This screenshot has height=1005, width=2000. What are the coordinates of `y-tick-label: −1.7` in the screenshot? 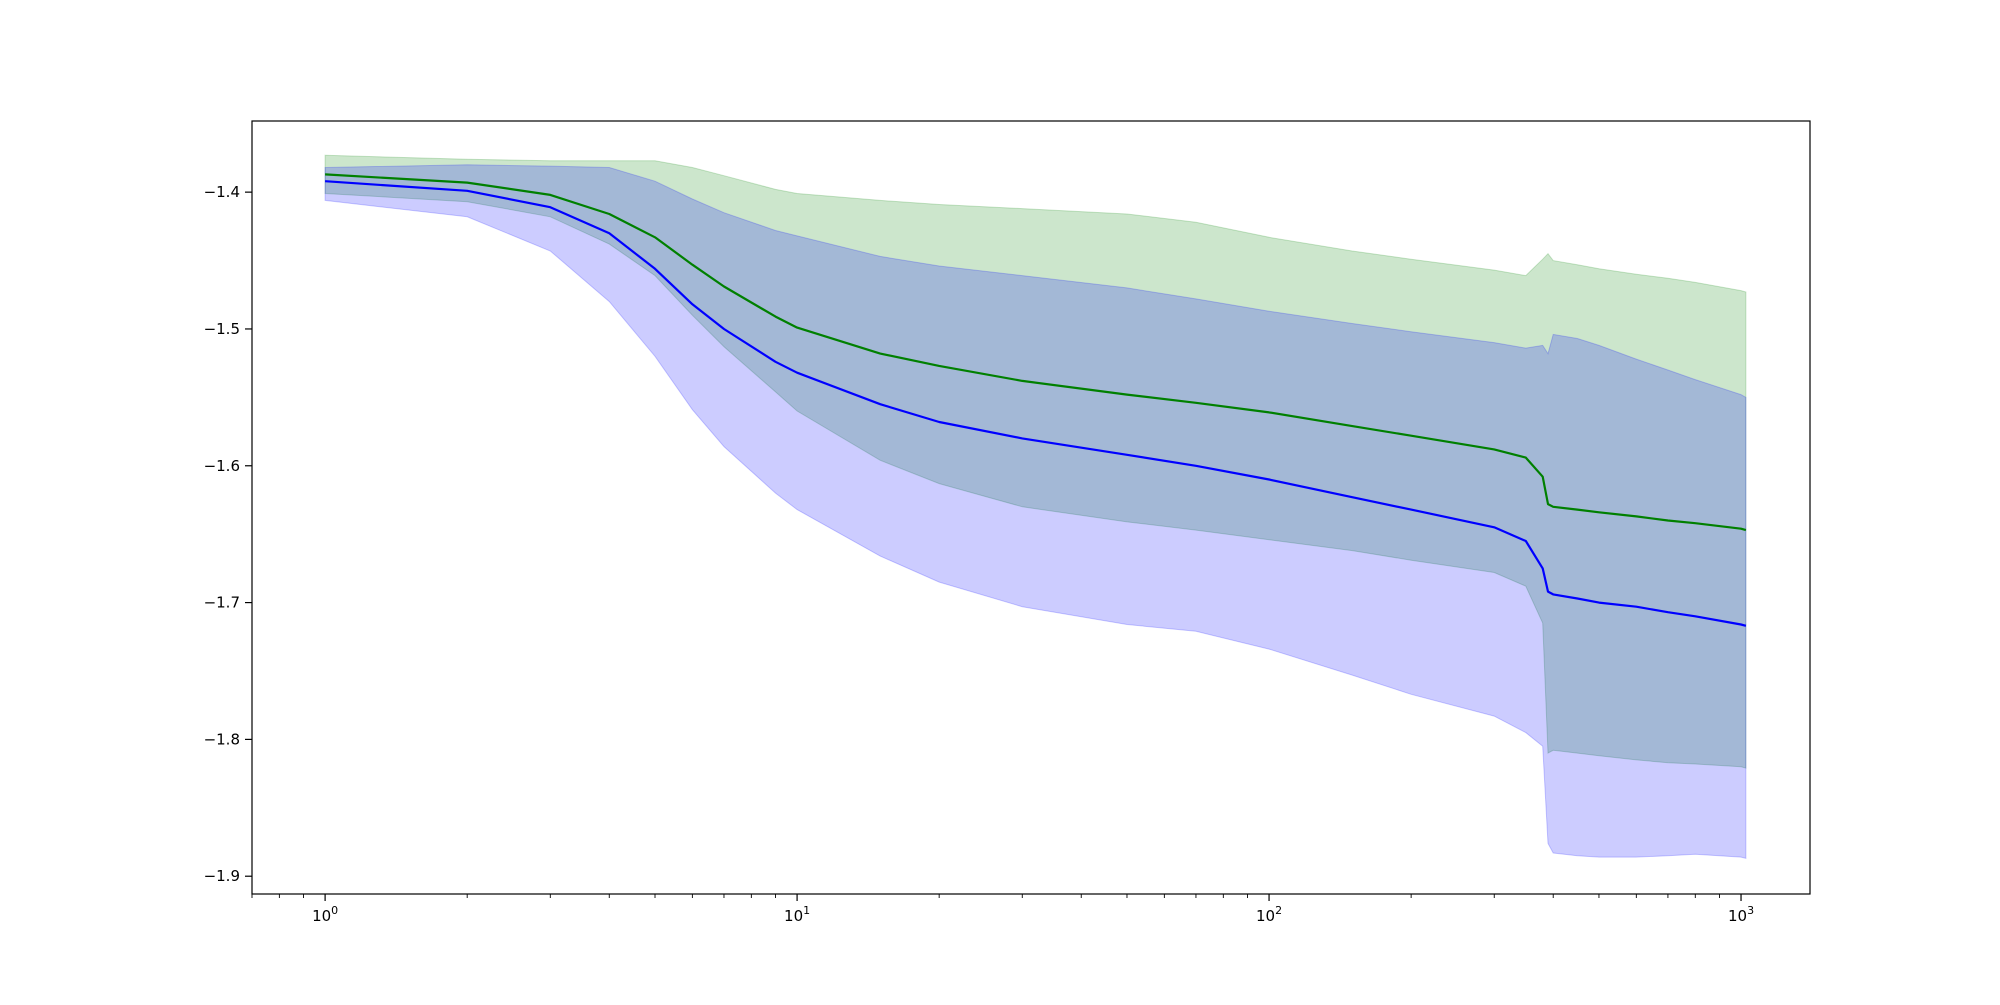 It's located at (222, 603).